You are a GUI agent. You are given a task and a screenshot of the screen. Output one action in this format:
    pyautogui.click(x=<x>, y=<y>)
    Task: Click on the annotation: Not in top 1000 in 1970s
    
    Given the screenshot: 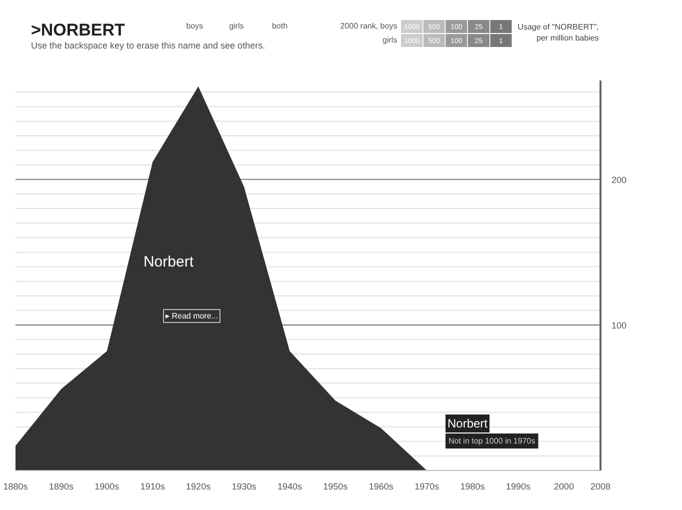 What is the action you would take?
    pyautogui.click(x=492, y=441)
    